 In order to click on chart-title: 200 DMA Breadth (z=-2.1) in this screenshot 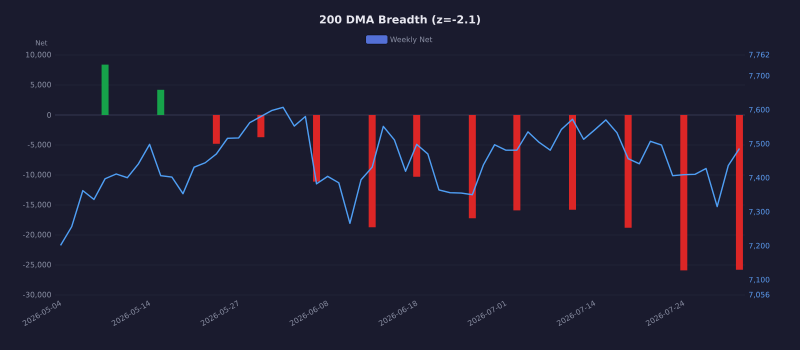, I will do `click(400, 20)`.